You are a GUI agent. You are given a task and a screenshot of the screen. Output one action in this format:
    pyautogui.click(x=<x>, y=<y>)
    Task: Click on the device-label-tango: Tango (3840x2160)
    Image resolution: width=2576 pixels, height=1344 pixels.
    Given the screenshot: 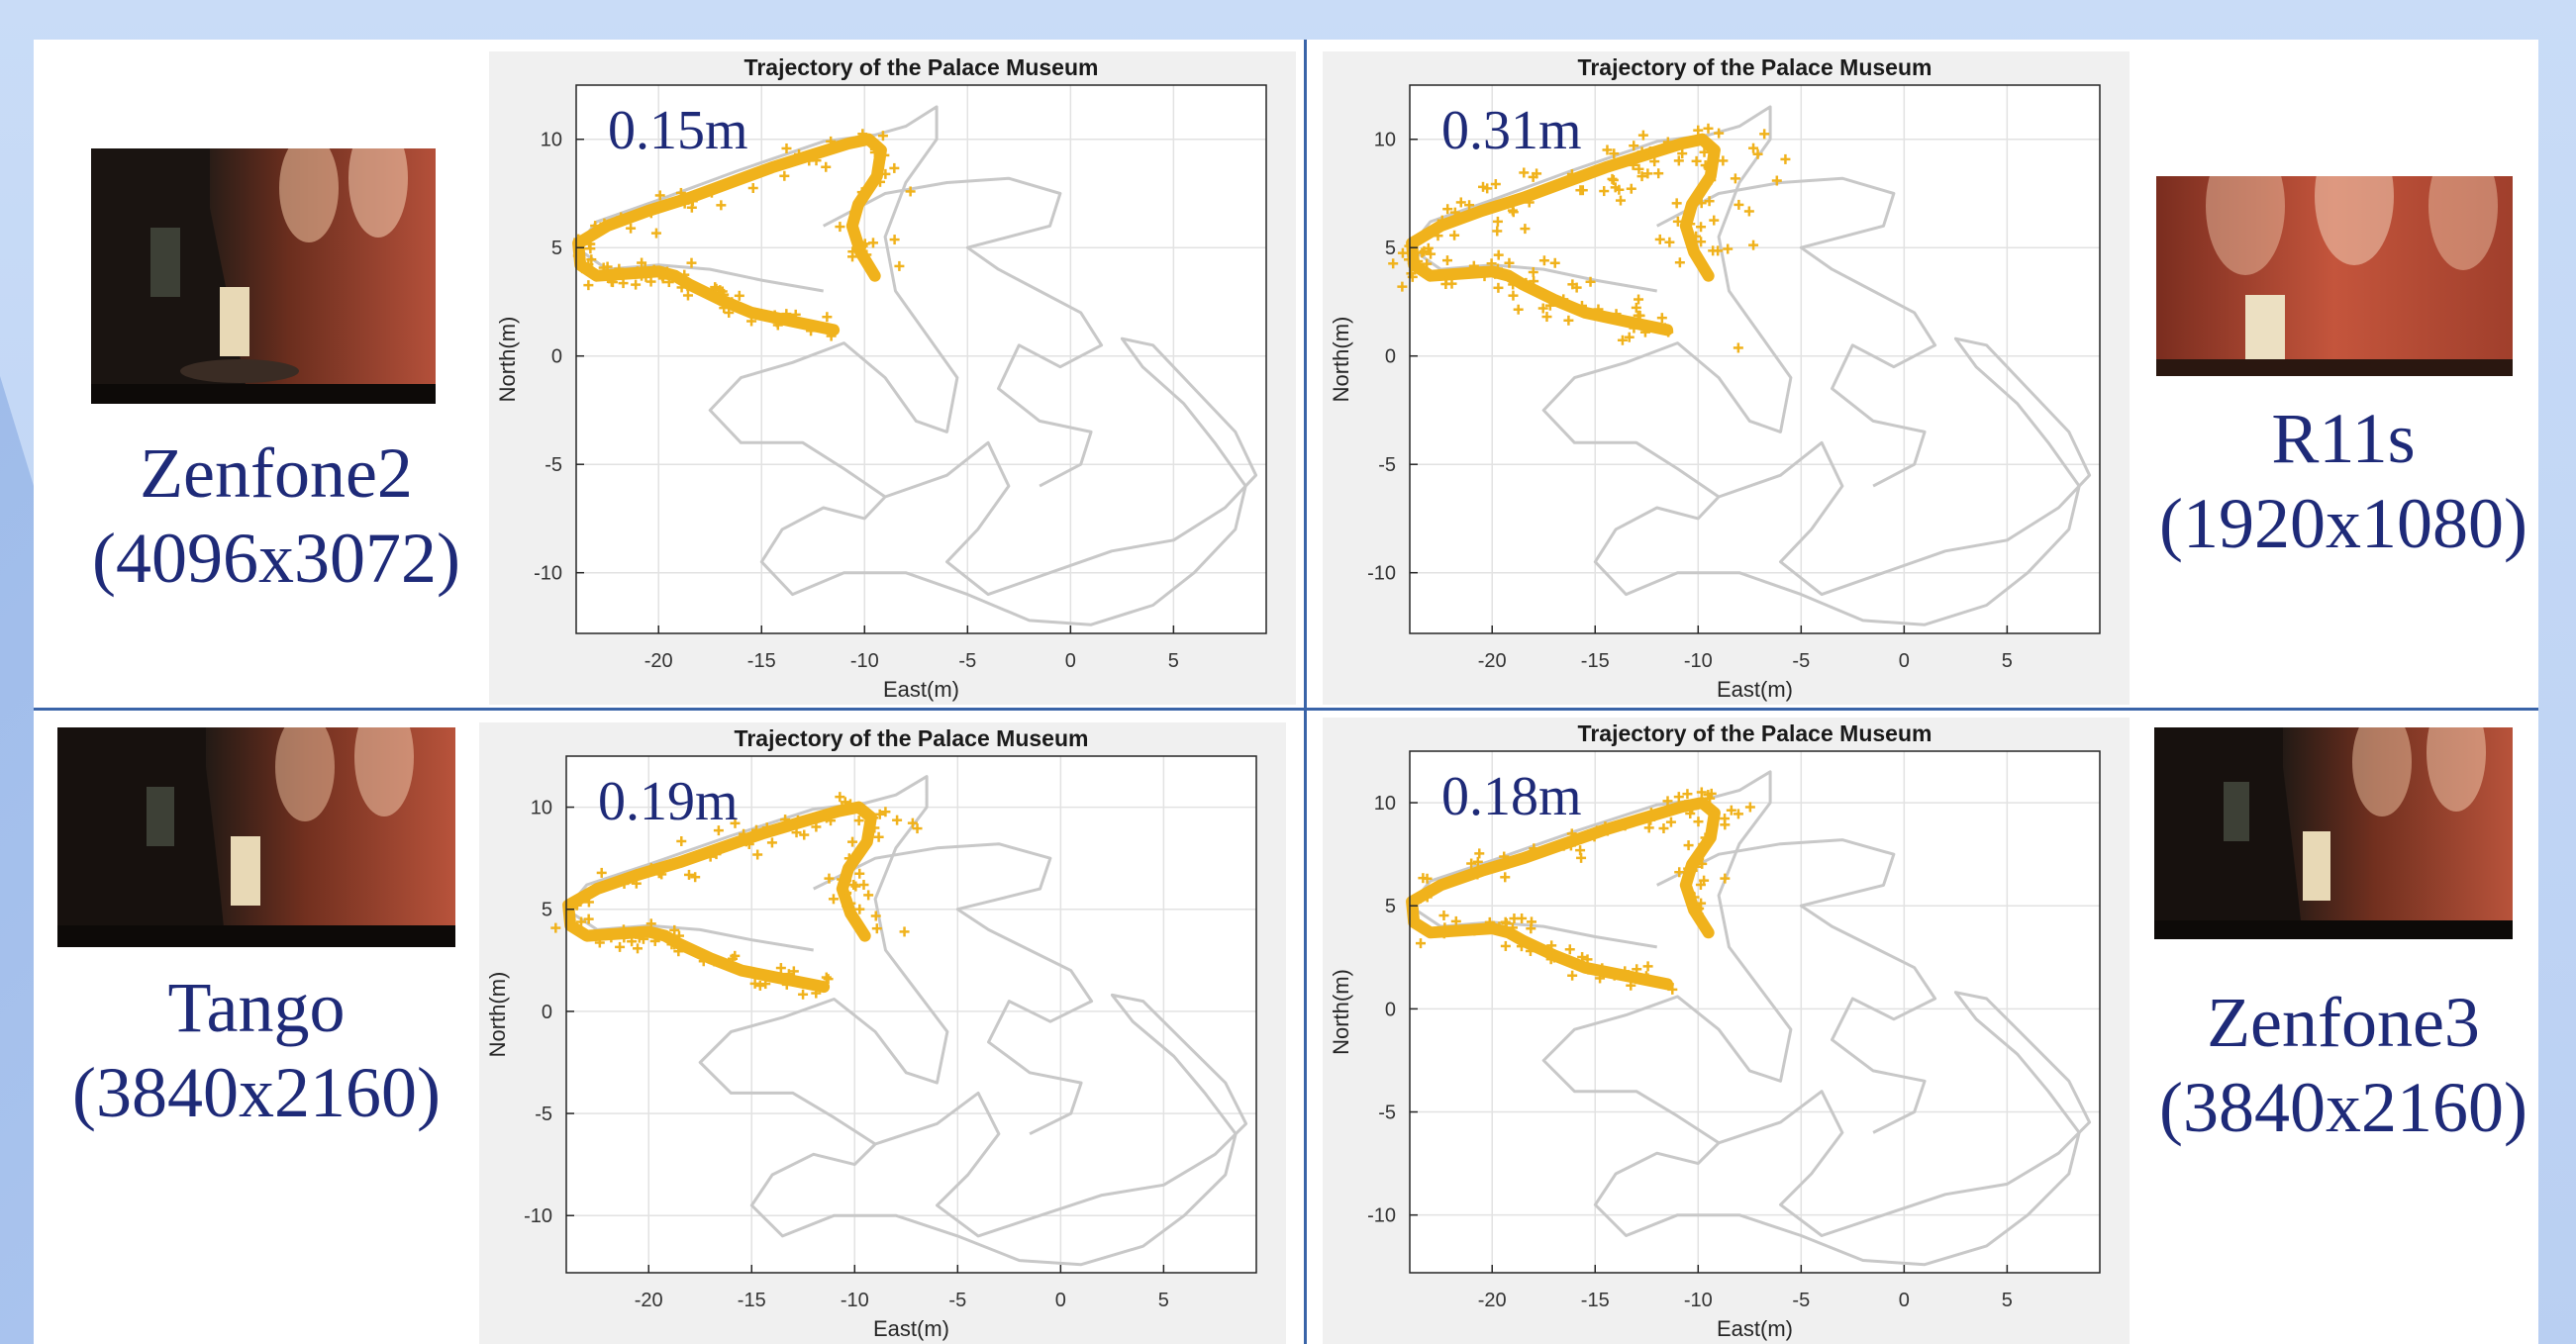 What is the action you would take?
    pyautogui.click(x=256, y=1050)
    